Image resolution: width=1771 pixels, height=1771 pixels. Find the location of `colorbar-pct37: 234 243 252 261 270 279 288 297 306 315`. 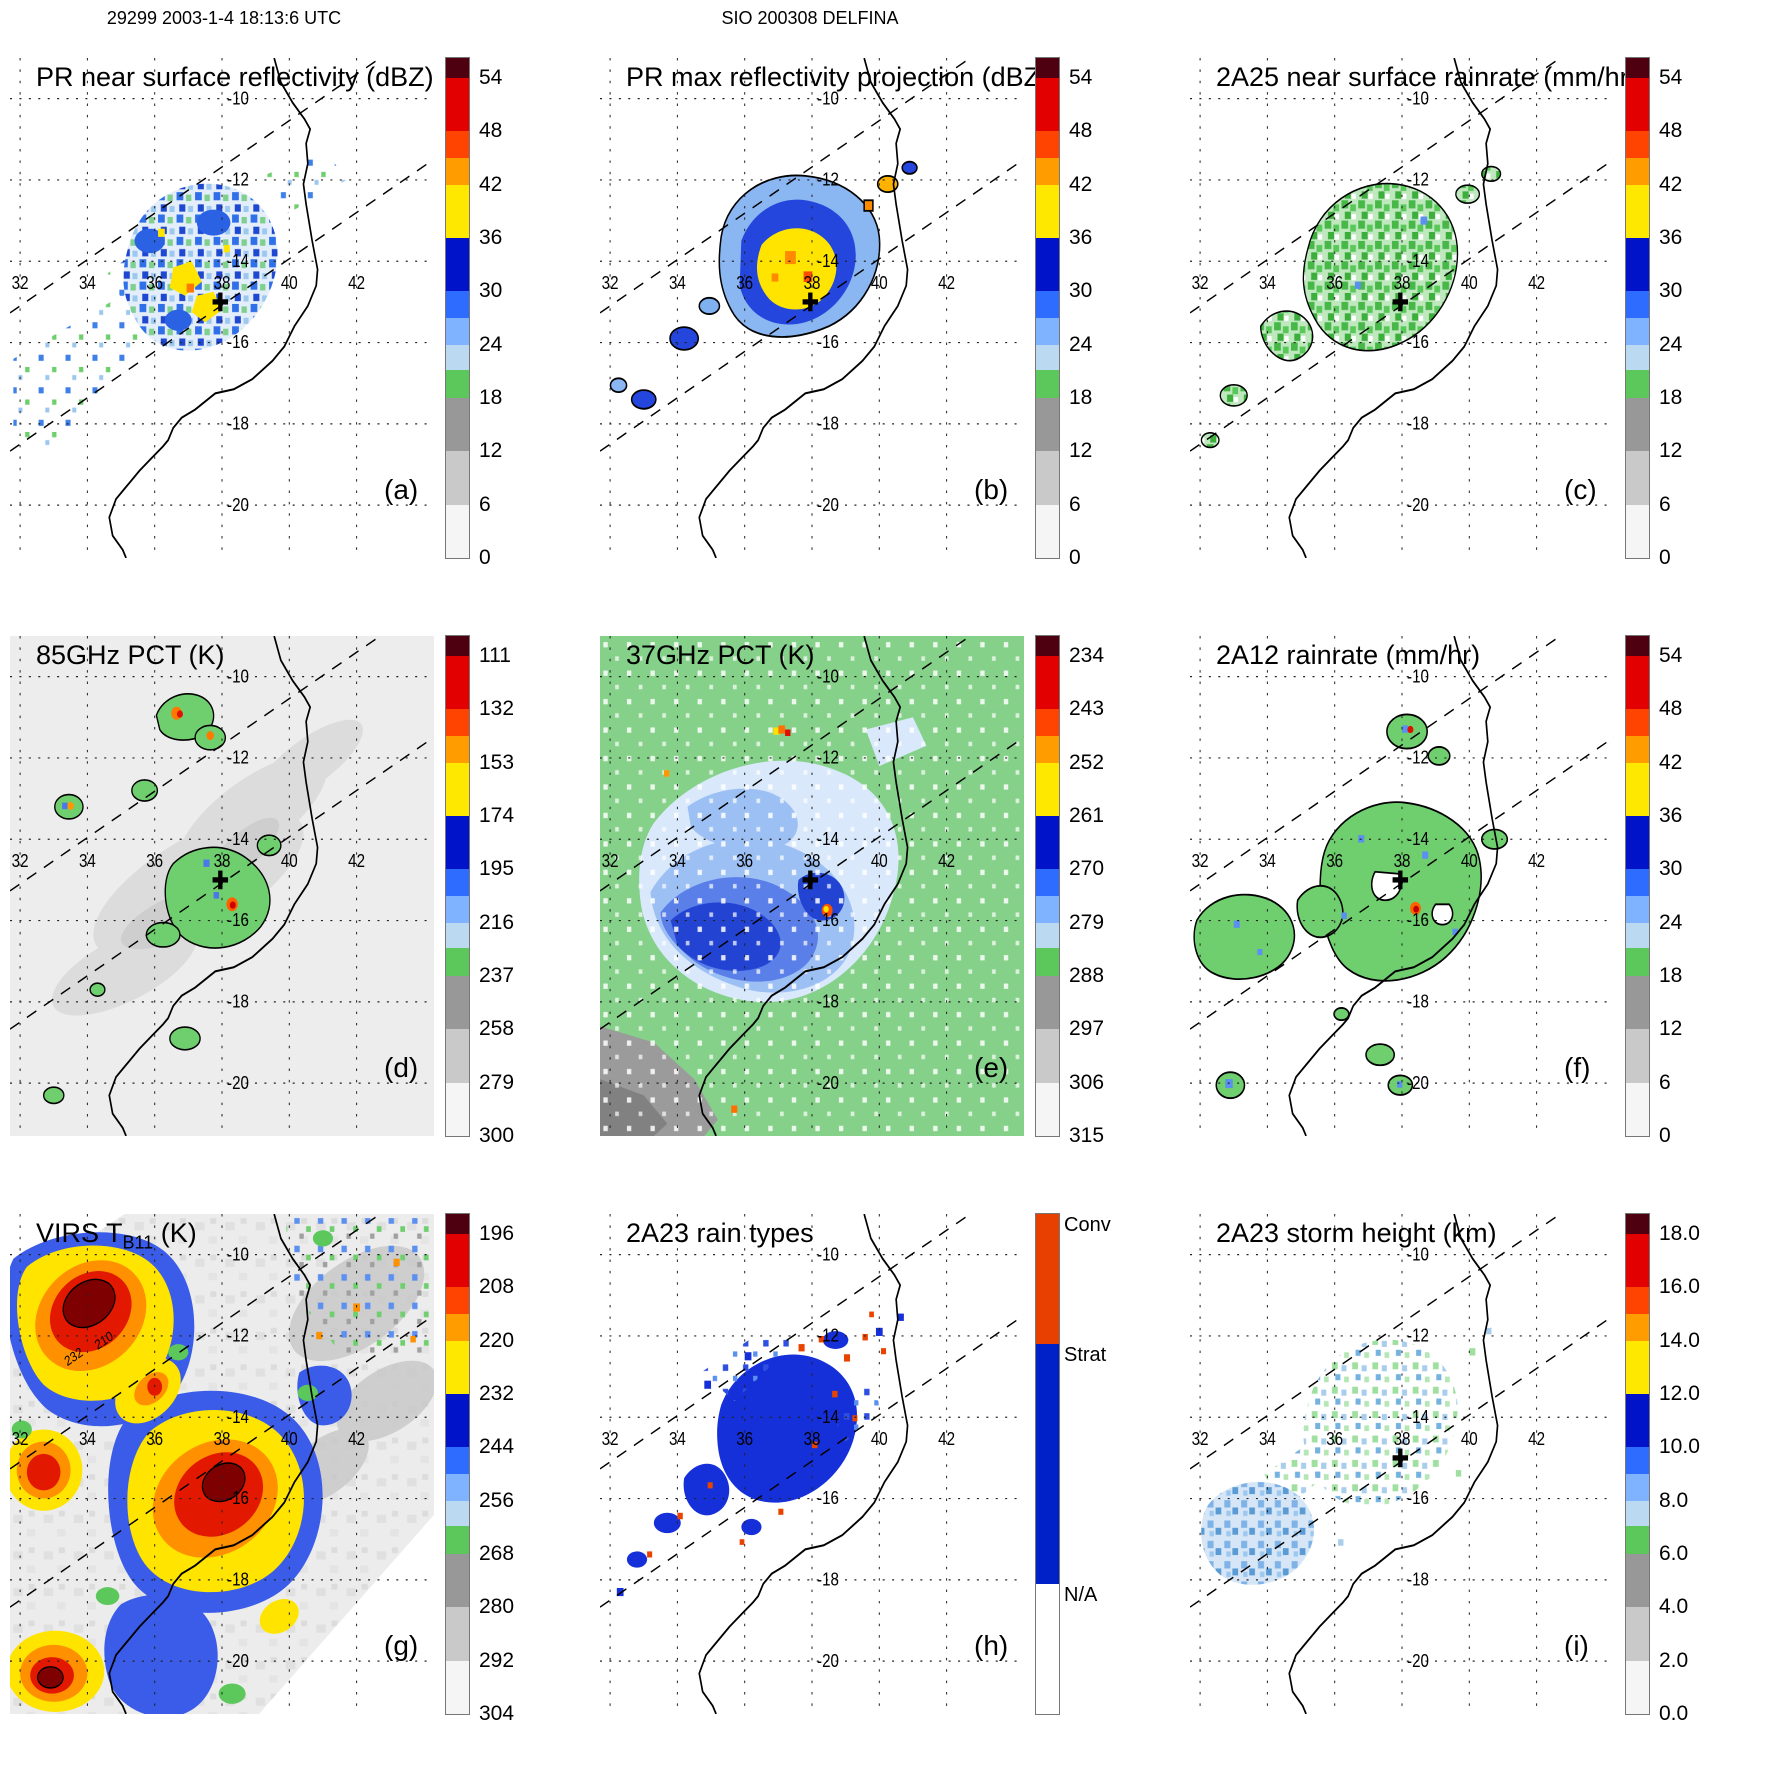

colorbar-pct37: 234 243 252 261 270 279 288 297 306 315 is located at coordinates (1069, 891).